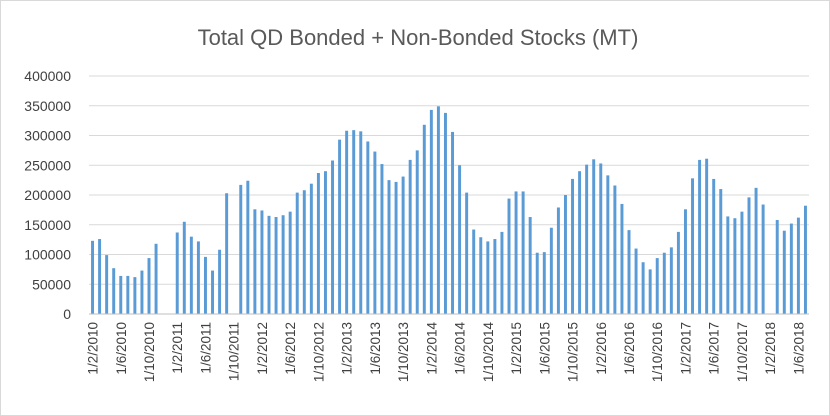  Describe the element at coordinates (714, 348) in the screenshot. I see `x-tick-label: 1/6/2017` at that location.